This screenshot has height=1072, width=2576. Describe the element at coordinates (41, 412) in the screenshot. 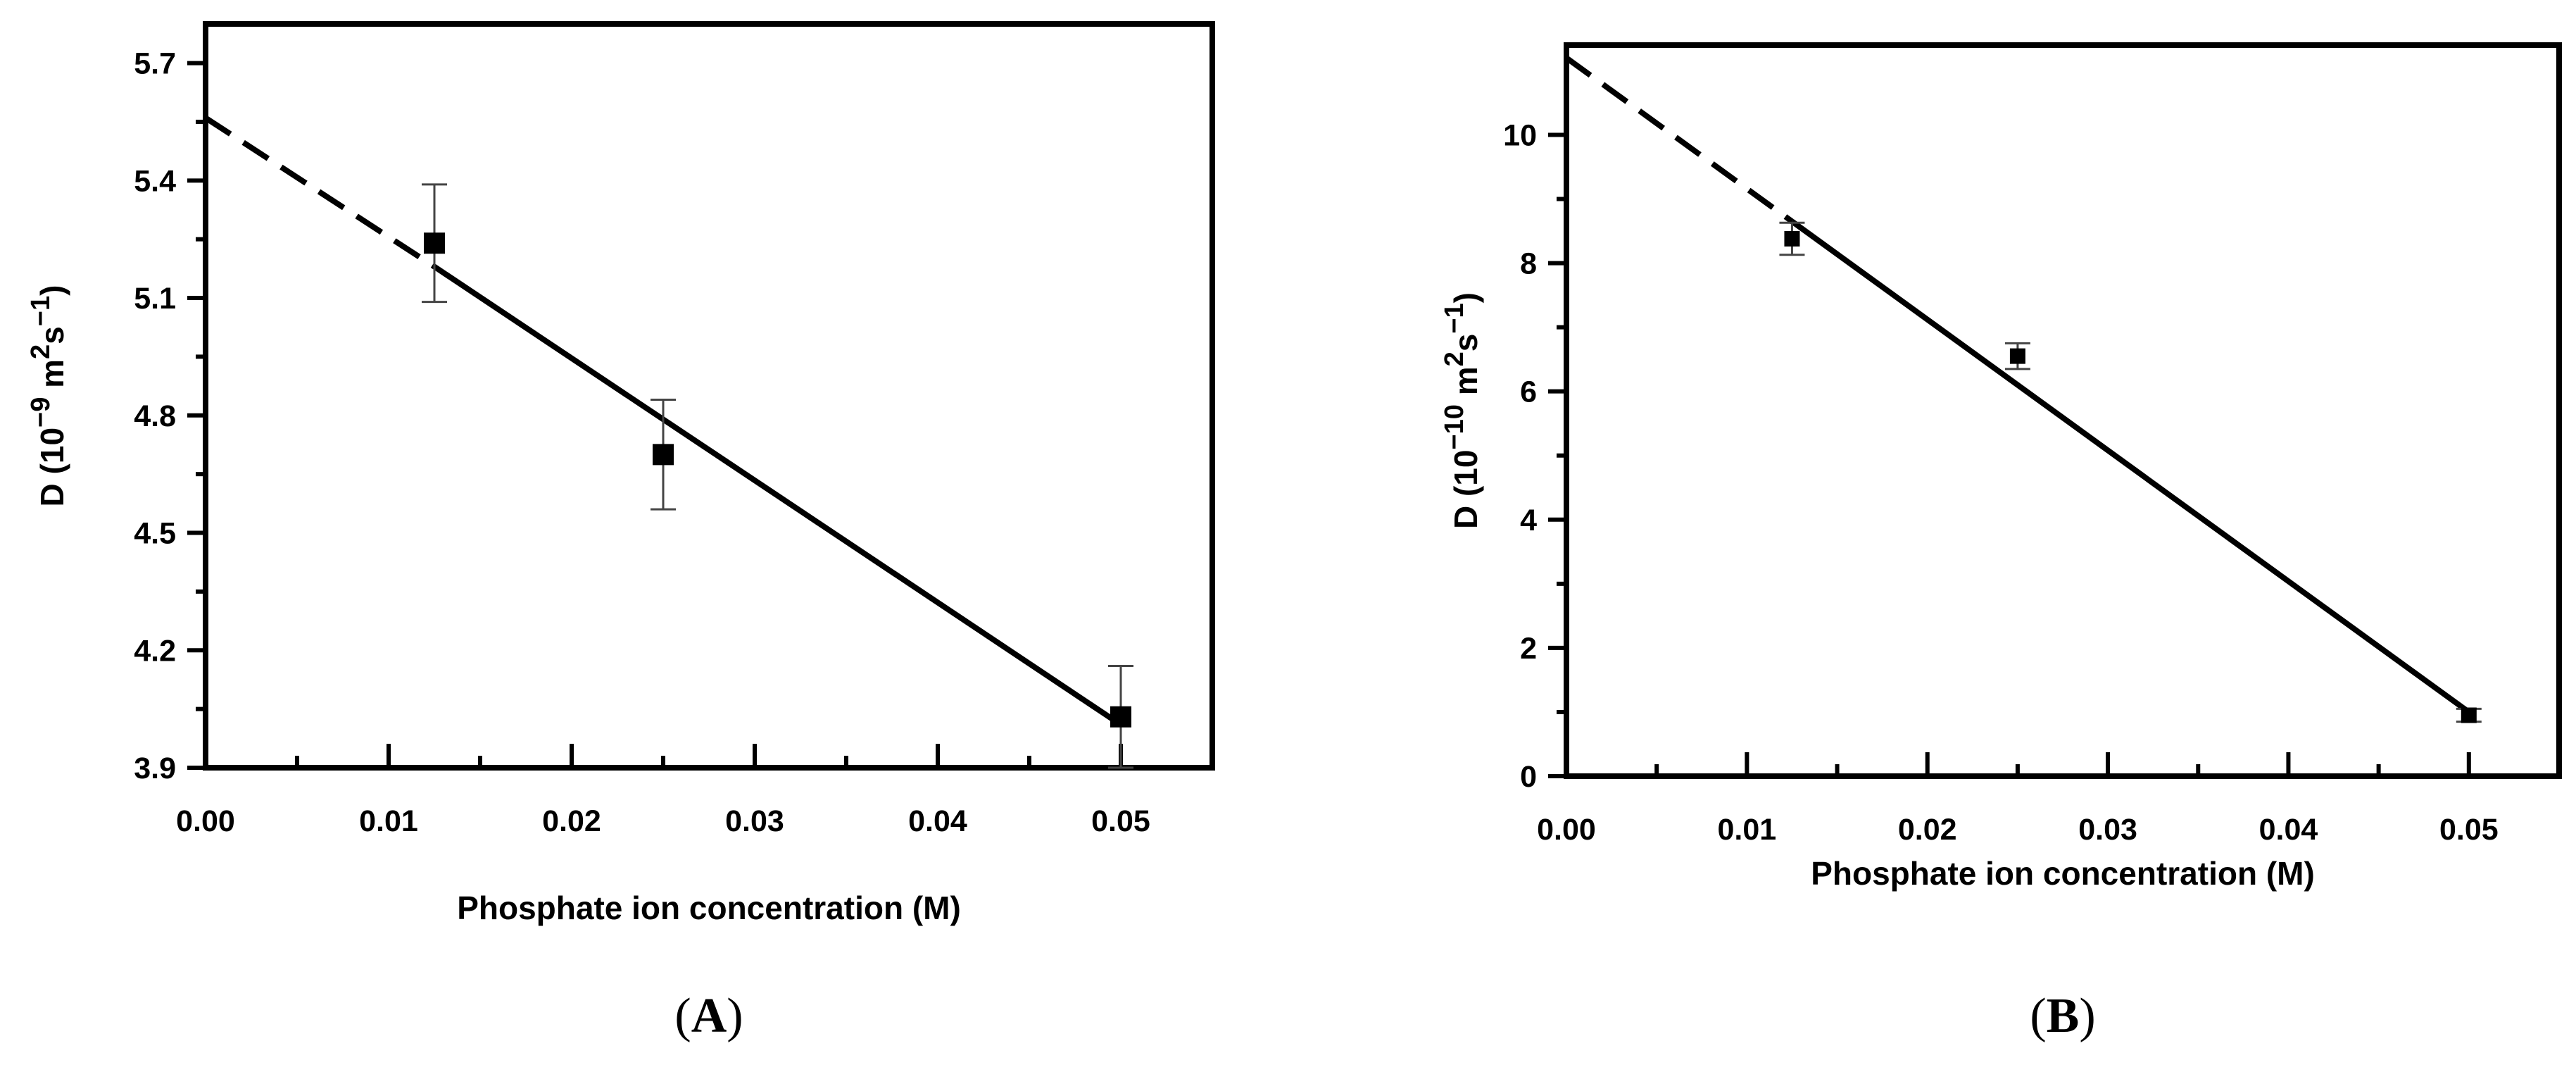

I see `y-axis-title-exp: −9` at that location.